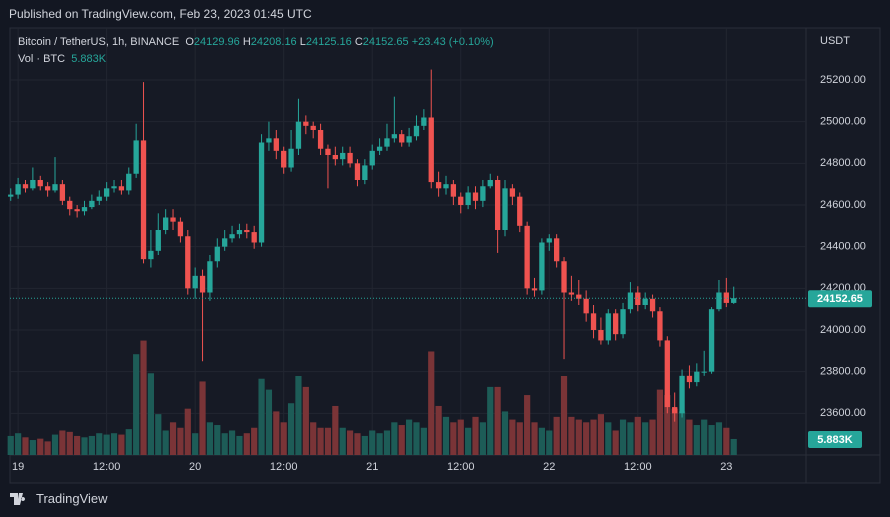  What do you see at coordinates (843, 330) in the screenshot?
I see `y-tick-label: 24000.00` at bounding box center [843, 330].